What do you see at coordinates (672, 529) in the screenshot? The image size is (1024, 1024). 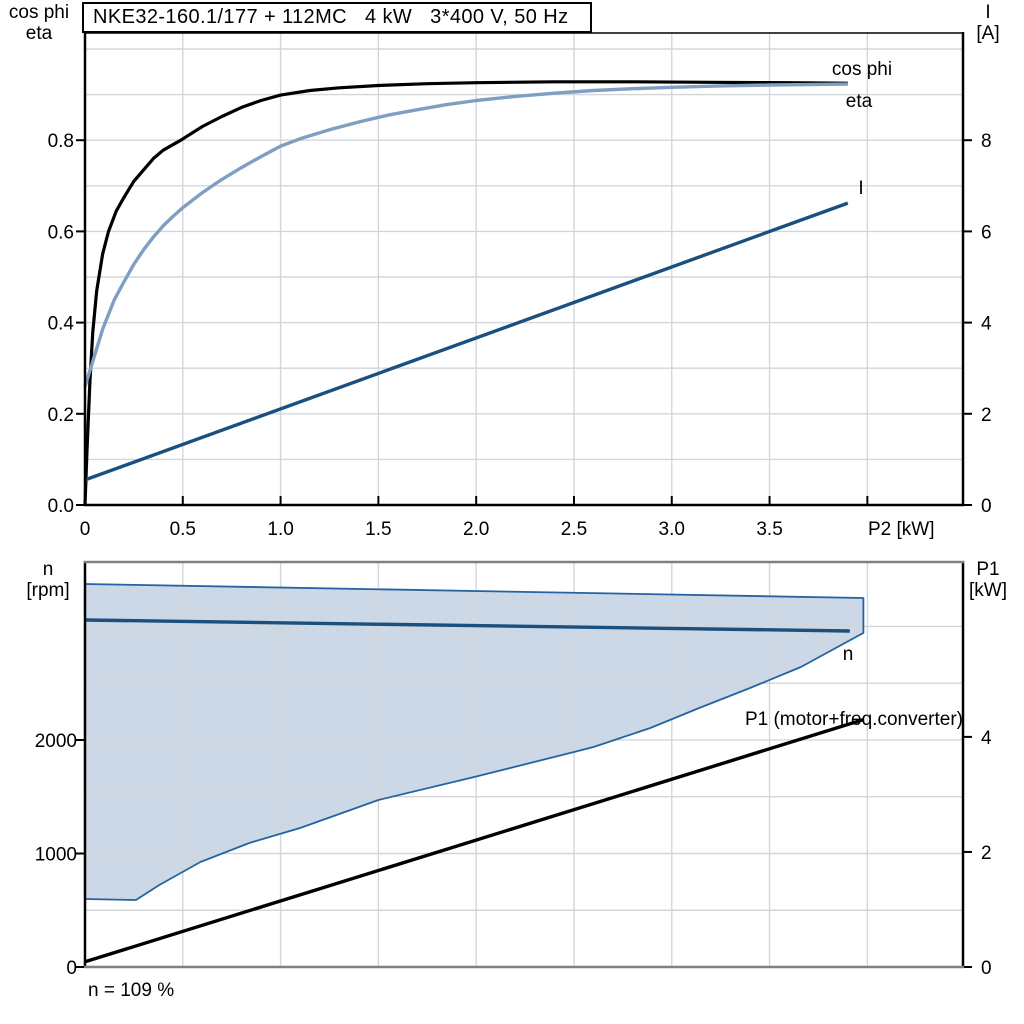 I see `x-tick-label: 3.0` at bounding box center [672, 529].